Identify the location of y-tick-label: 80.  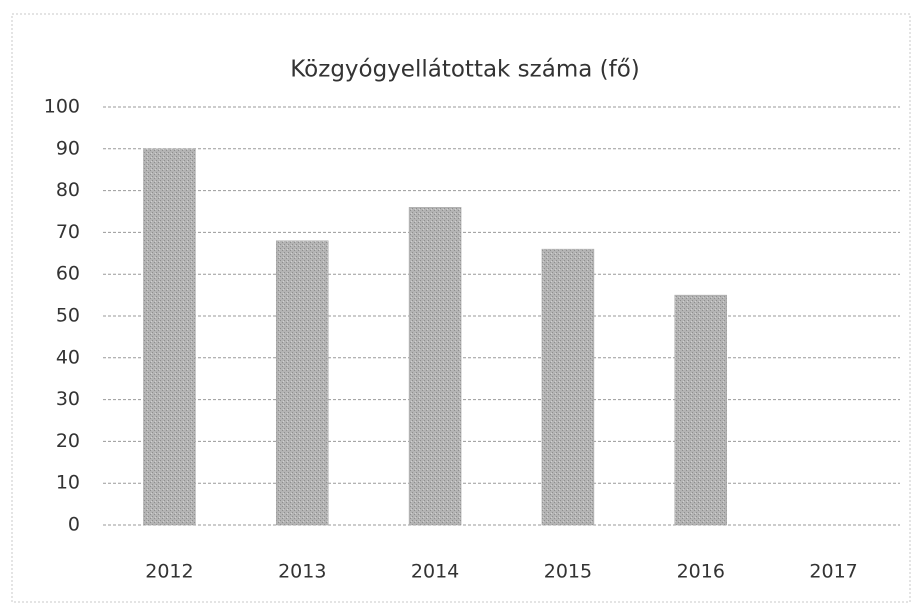
(68, 190).